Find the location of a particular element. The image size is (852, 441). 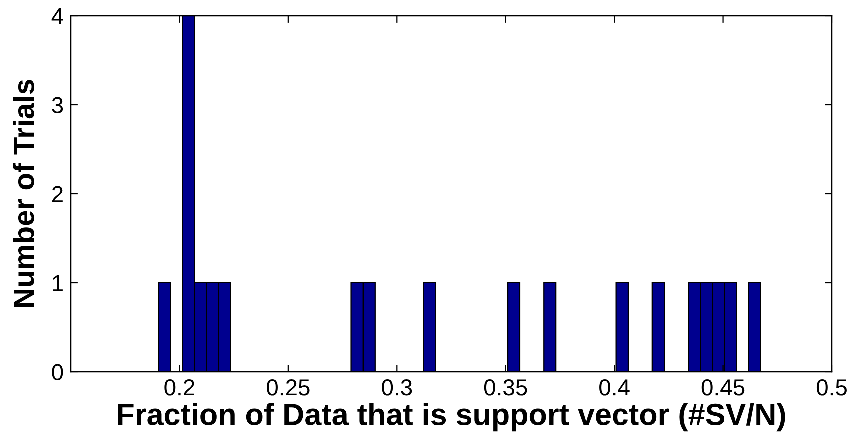

y-tick-label: 3 is located at coordinates (58, 105).